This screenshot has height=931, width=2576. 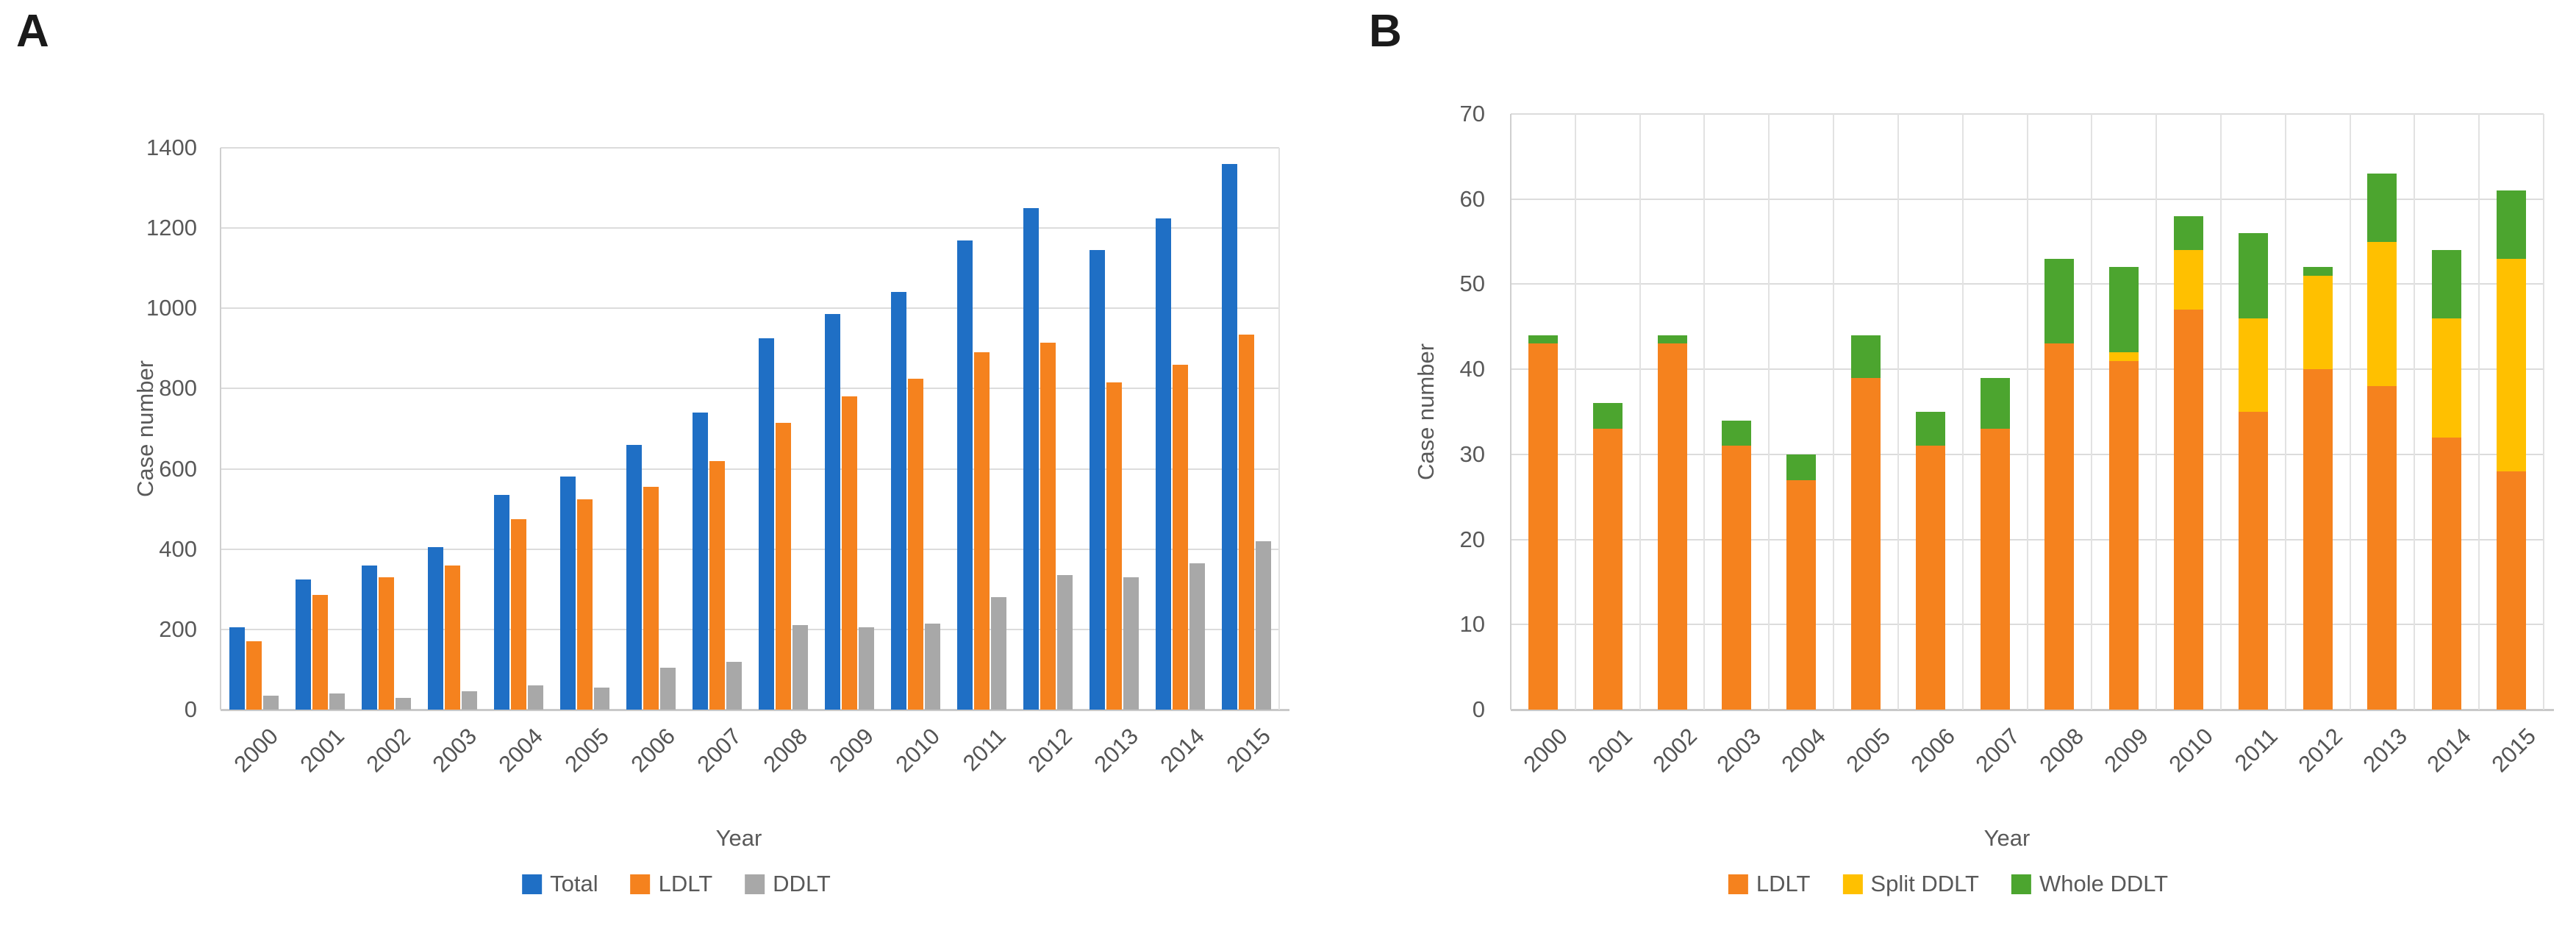 I want to click on bar-total-2002, so click(x=369, y=637).